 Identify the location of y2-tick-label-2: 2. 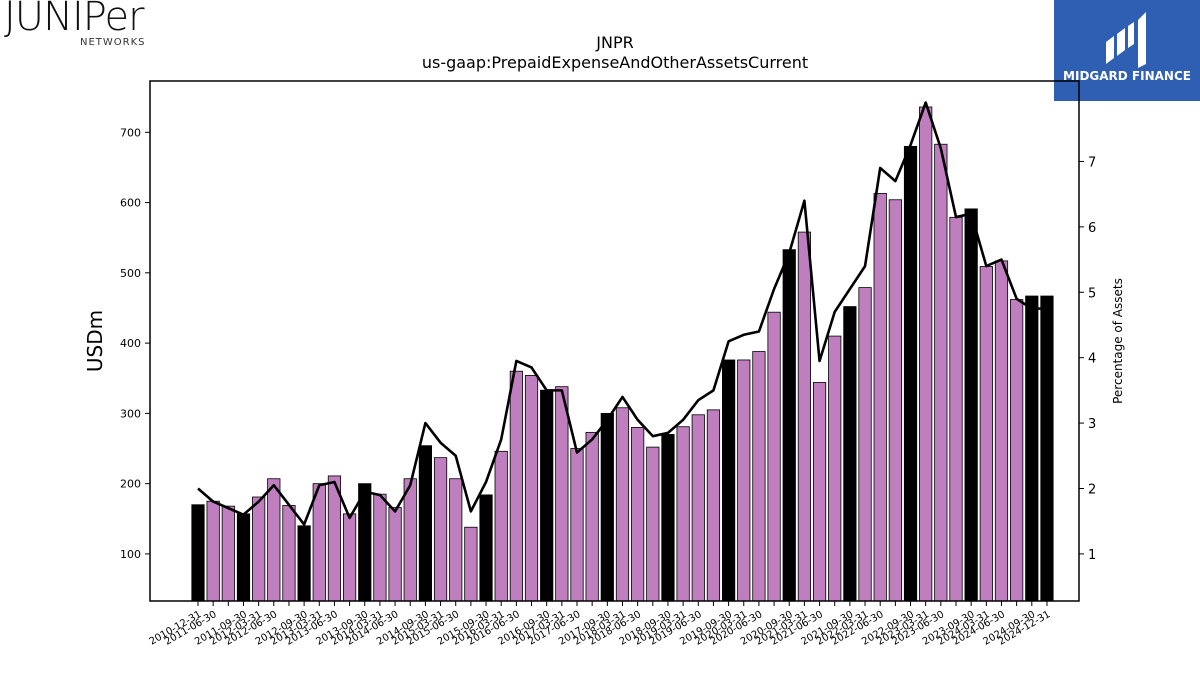
(1092, 489).